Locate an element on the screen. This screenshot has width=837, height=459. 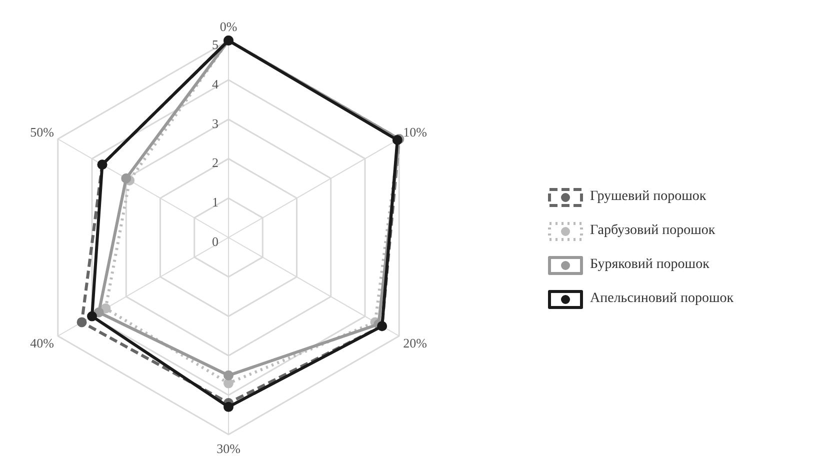
legend-label: Апельсиновий порошок is located at coordinates (662, 299).